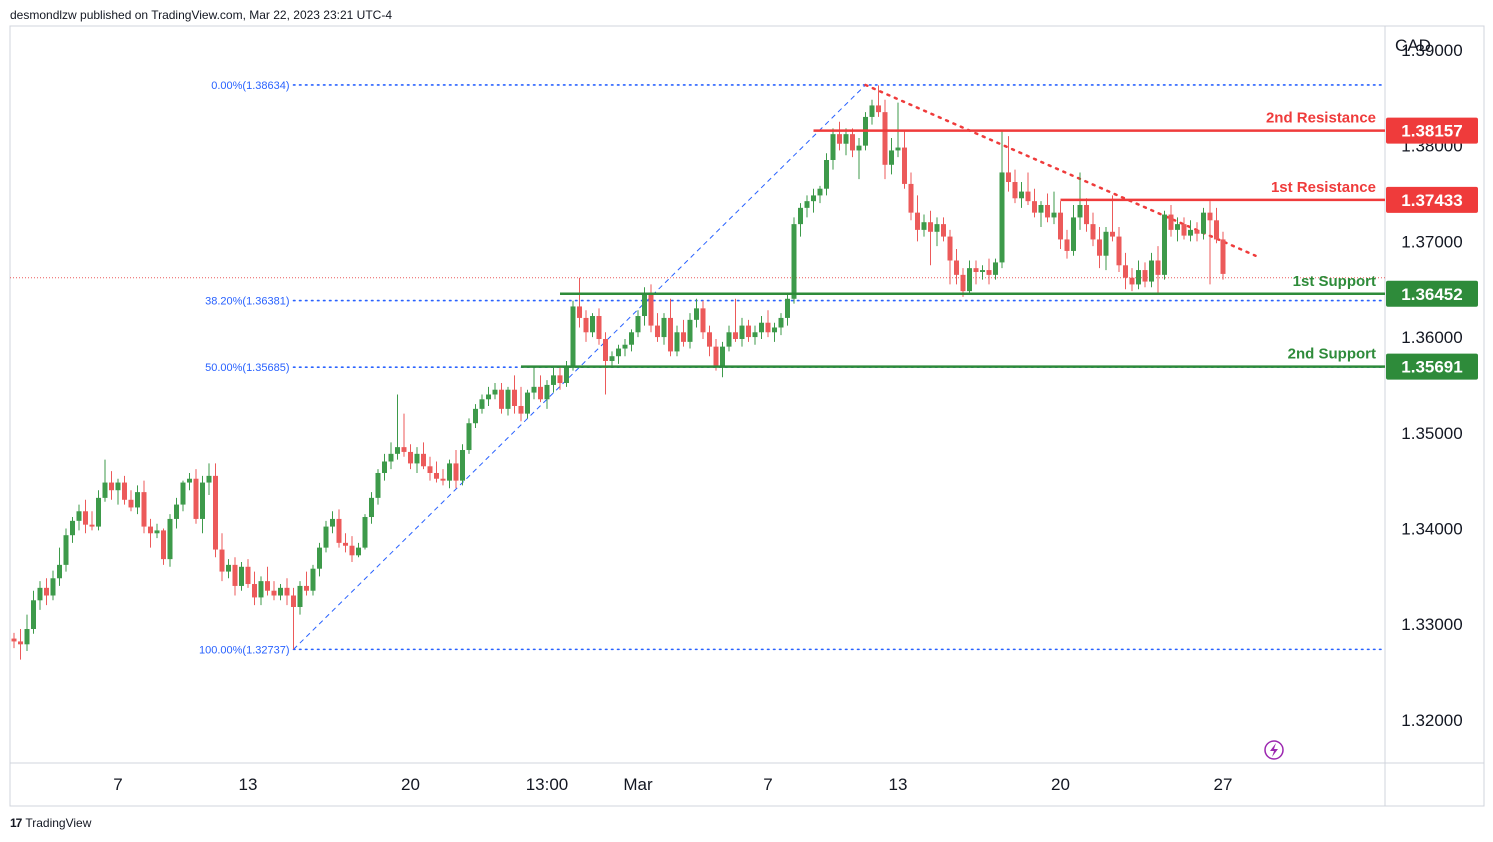  I want to click on support-price-badge: 1.35691, so click(1432, 366).